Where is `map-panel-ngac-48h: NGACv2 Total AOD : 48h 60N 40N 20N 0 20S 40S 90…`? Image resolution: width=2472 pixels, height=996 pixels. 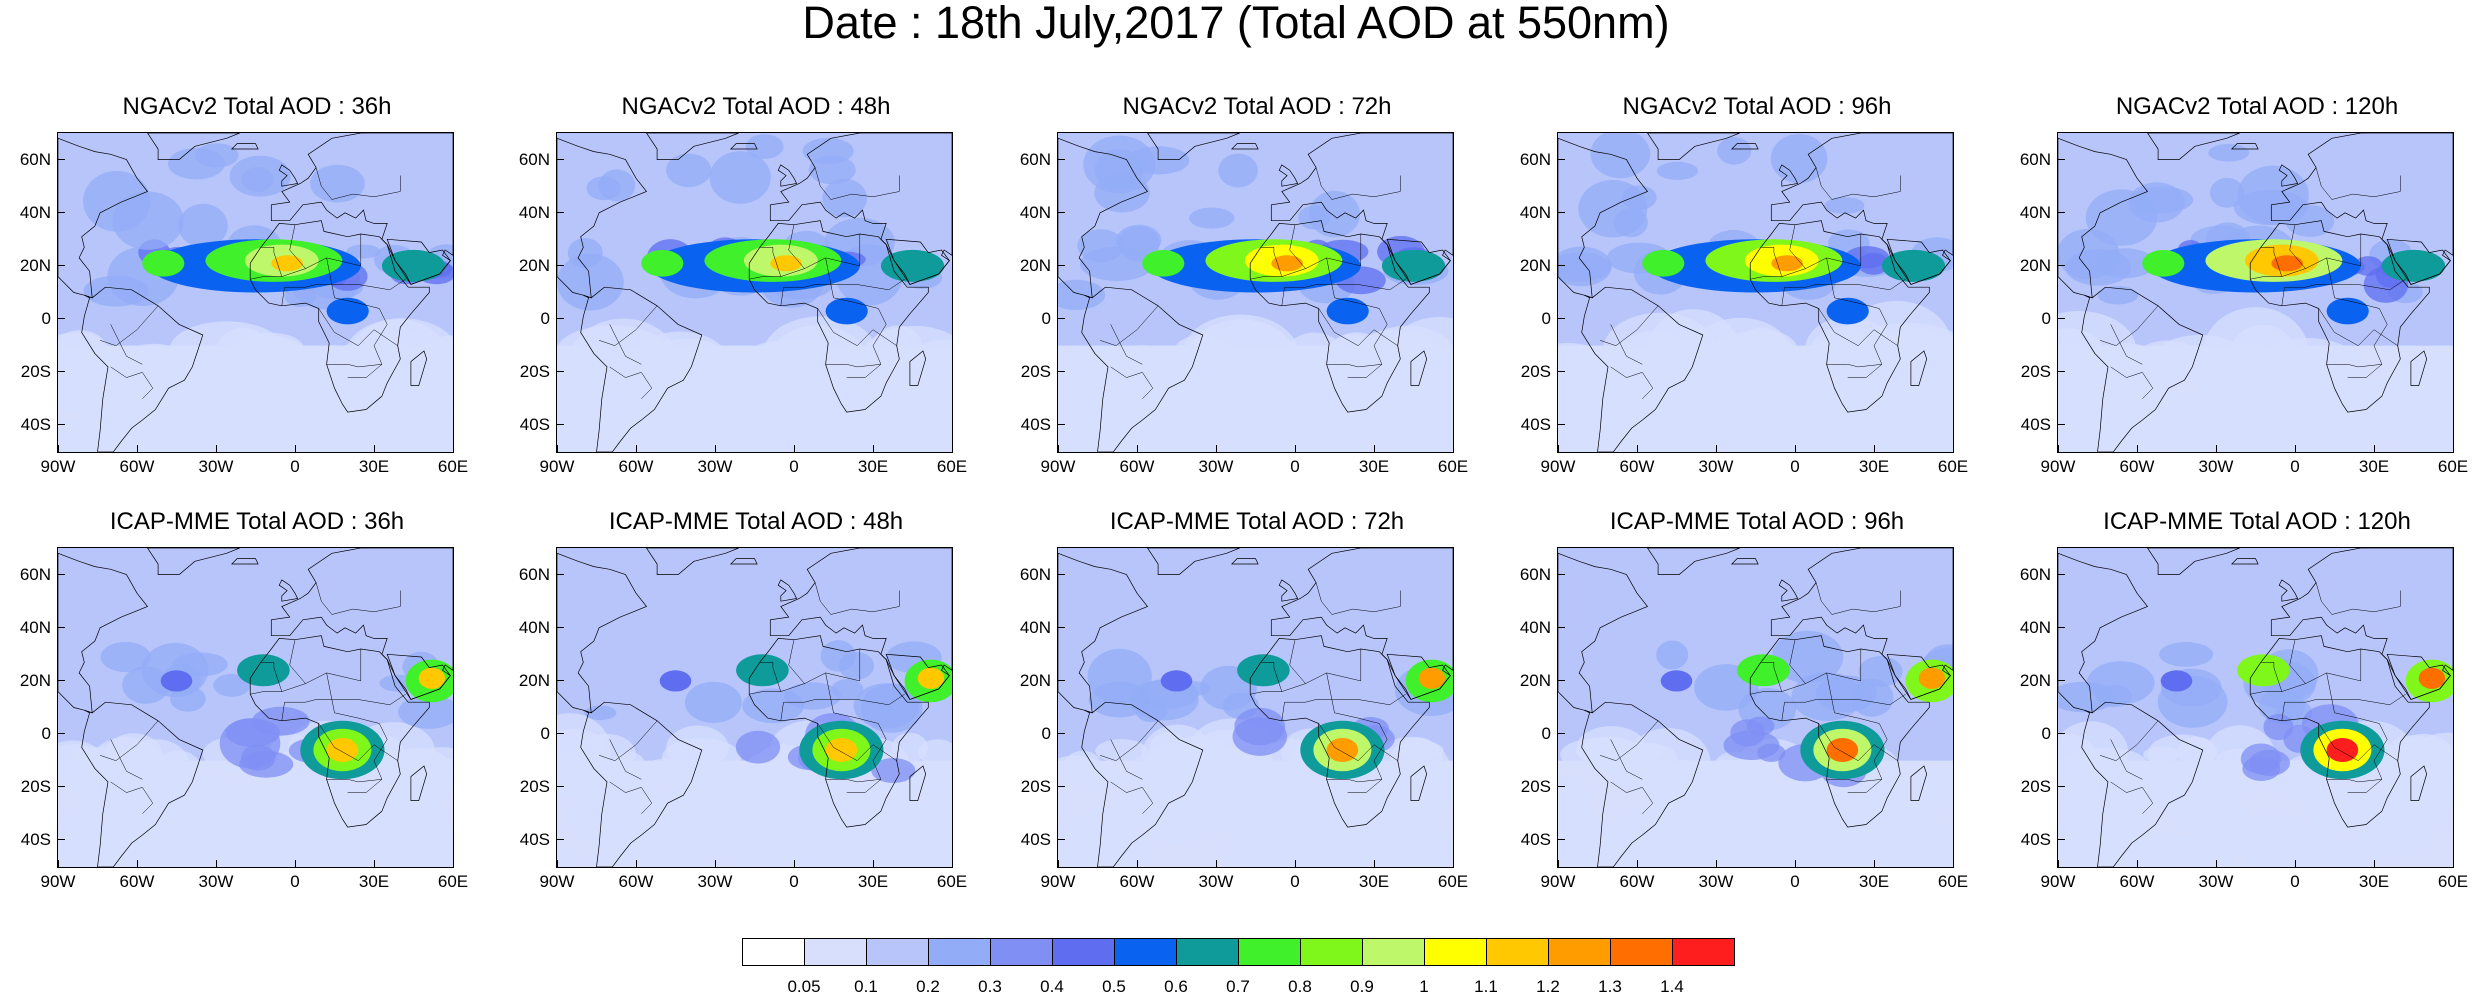
map-panel-ngac-48h: NGACv2 Total AOD : 48h 60N 40N 20N 0 20S 40S 90… is located at coordinates (743, 304).